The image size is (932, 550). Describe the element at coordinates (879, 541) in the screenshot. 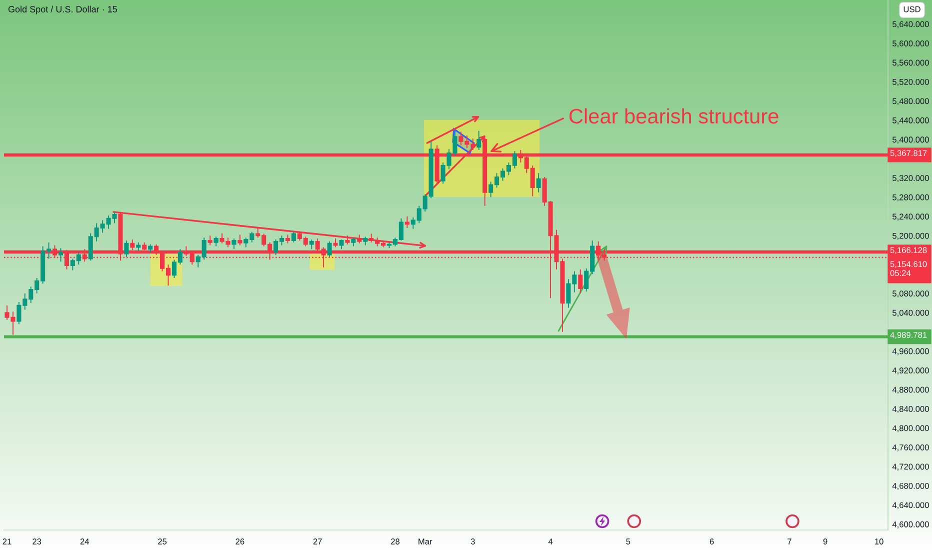

I see `x-tick-label: 10` at that location.